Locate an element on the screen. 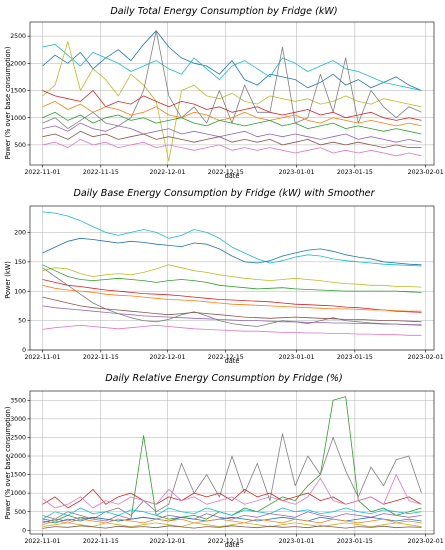 The image size is (445, 550). y-tick-label: 100 is located at coordinates (20, 291).